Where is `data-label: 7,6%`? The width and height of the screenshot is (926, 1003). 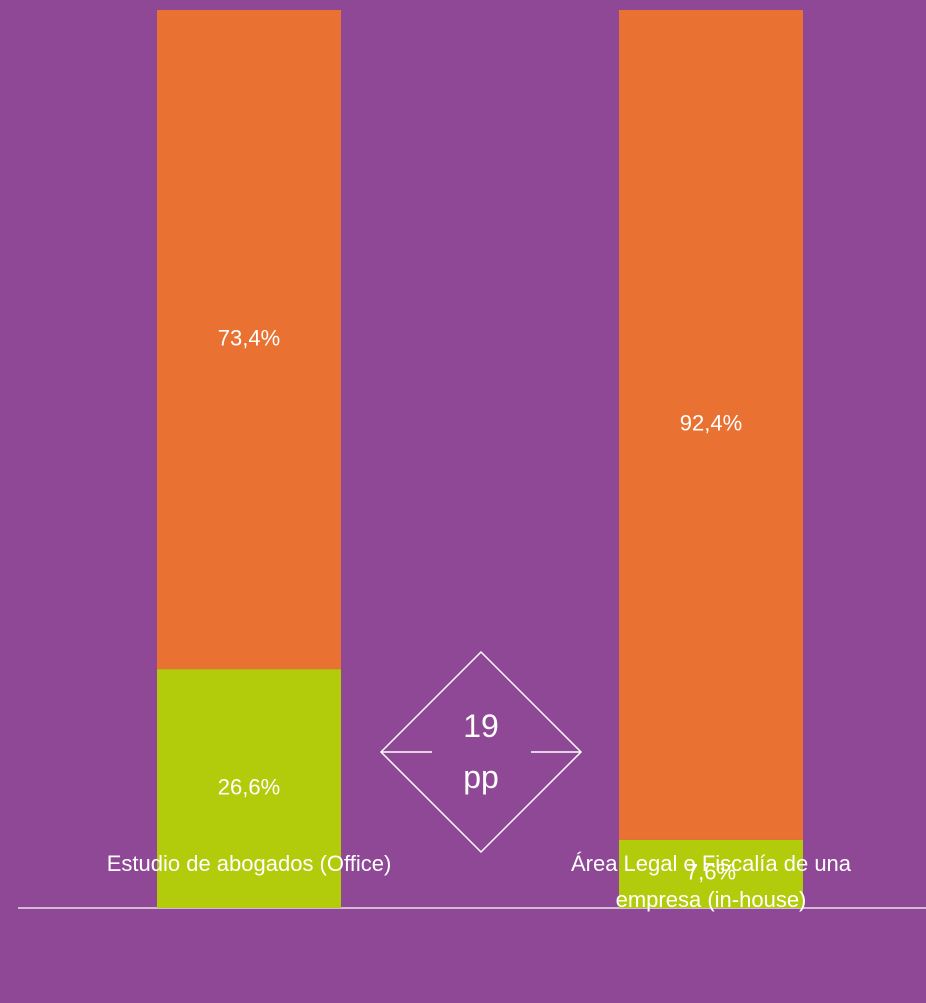 data-label: 7,6% is located at coordinates (711, 872).